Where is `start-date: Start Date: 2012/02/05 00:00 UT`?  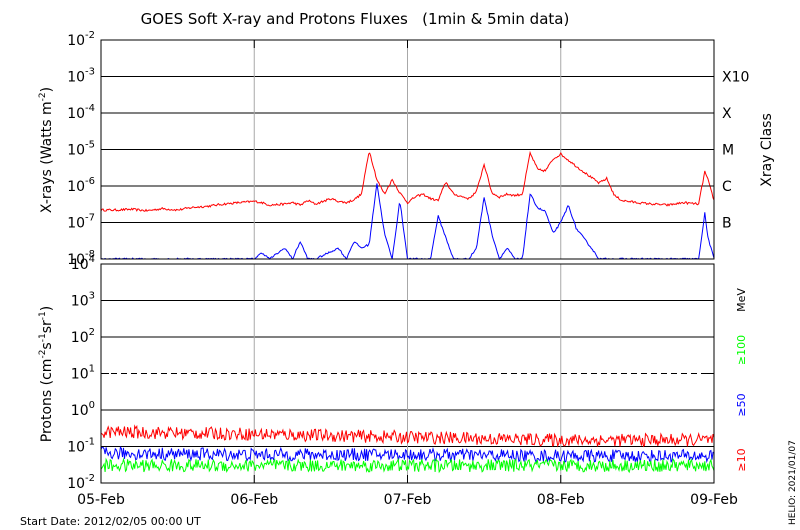
start-date: Start Date: 2012/02/05 00:00 UT is located at coordinates (110, 521).